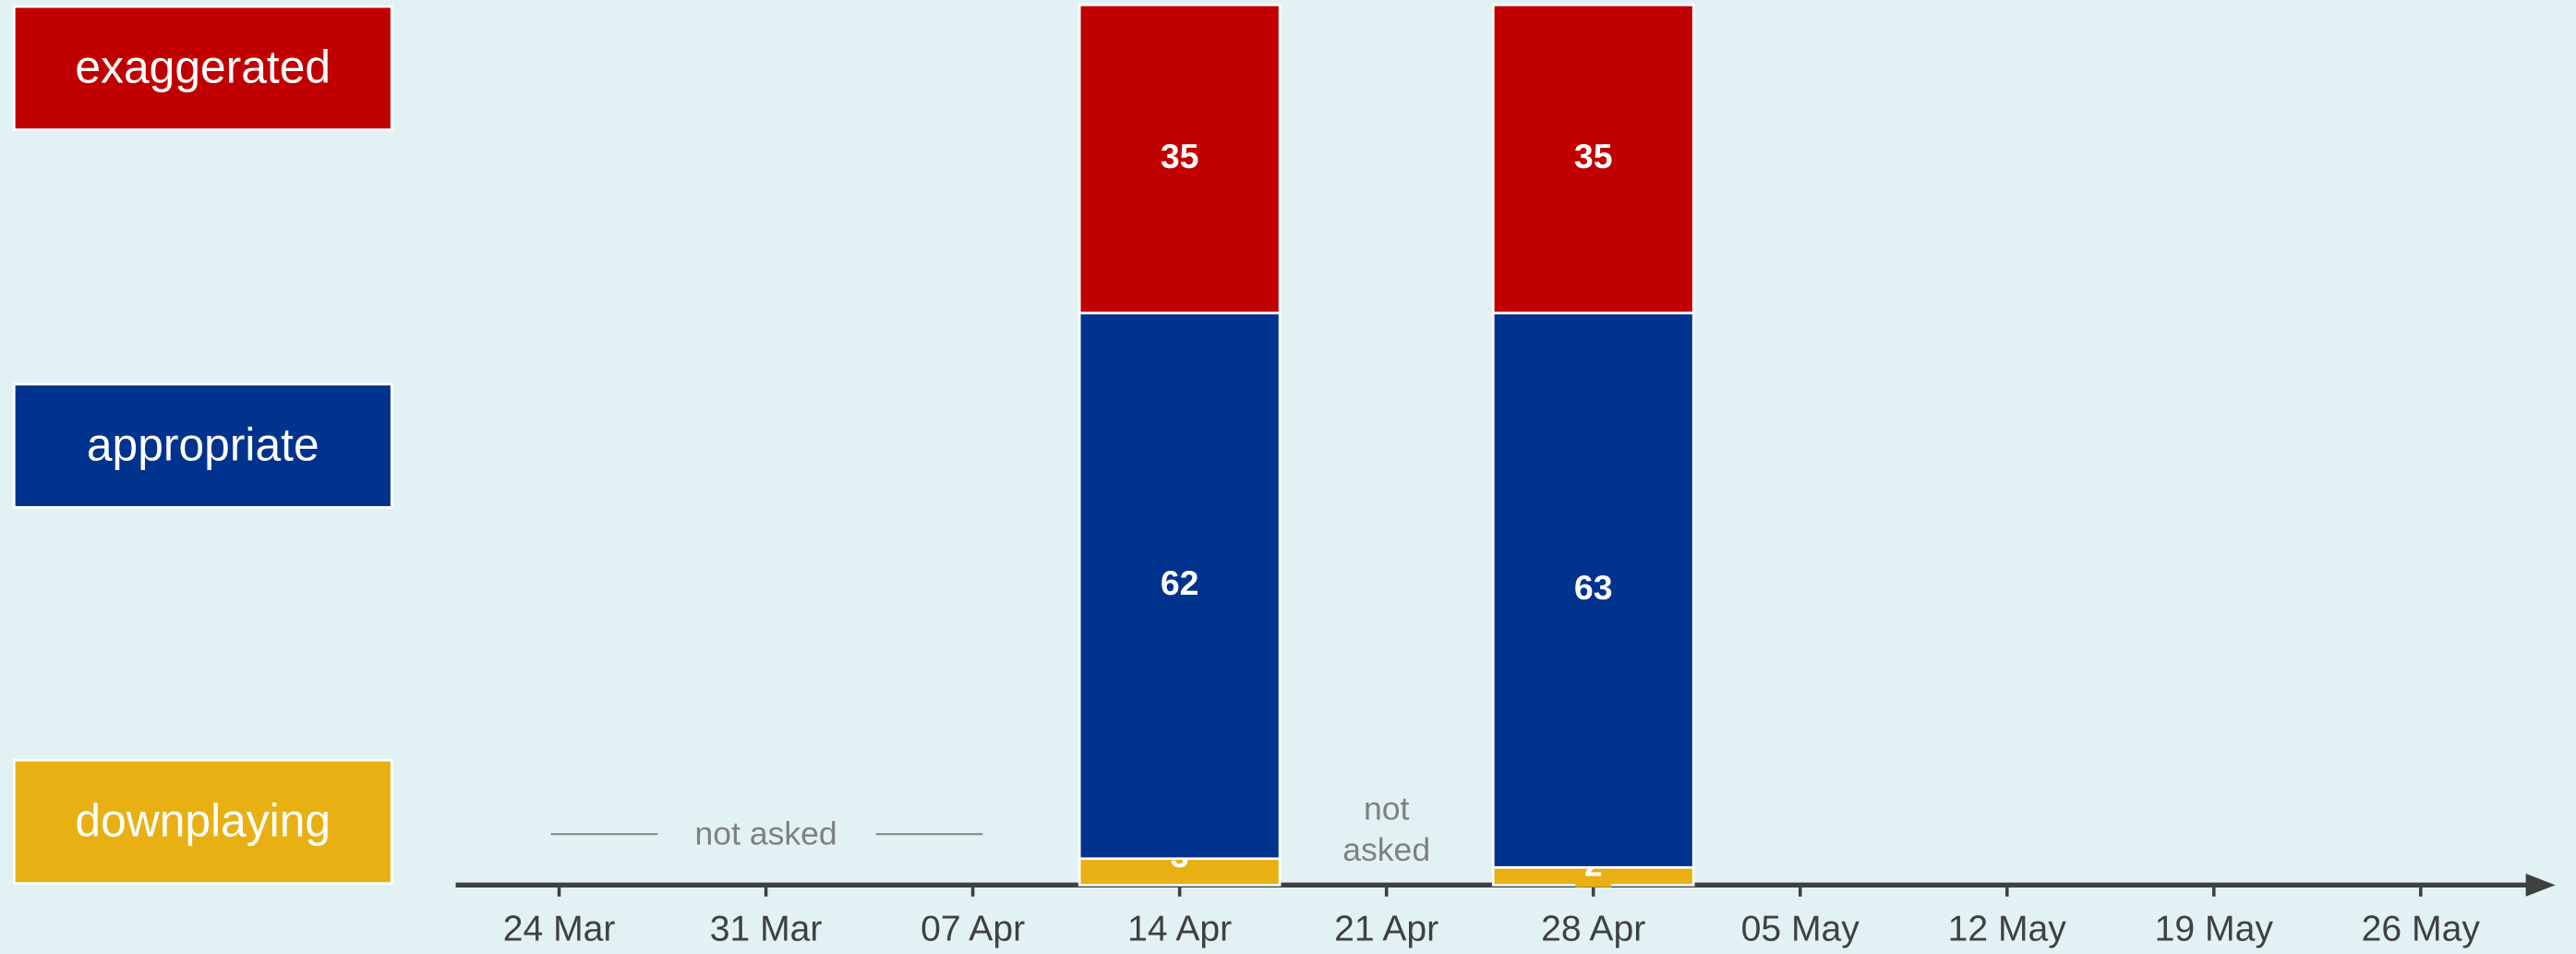 This screenshot has width=2576, height=954. Describe the element at coordinates (1800, 928) in the screenshot. I see `x-tick-label: 05 May` at that location.